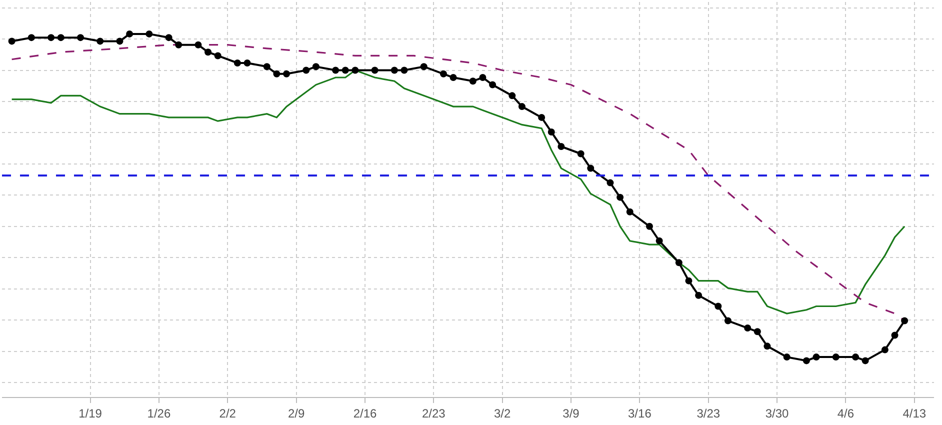  Describe the element at coordinates (365, 413) in the screenshot. I see `x-tick-label: 2/16` at that location.